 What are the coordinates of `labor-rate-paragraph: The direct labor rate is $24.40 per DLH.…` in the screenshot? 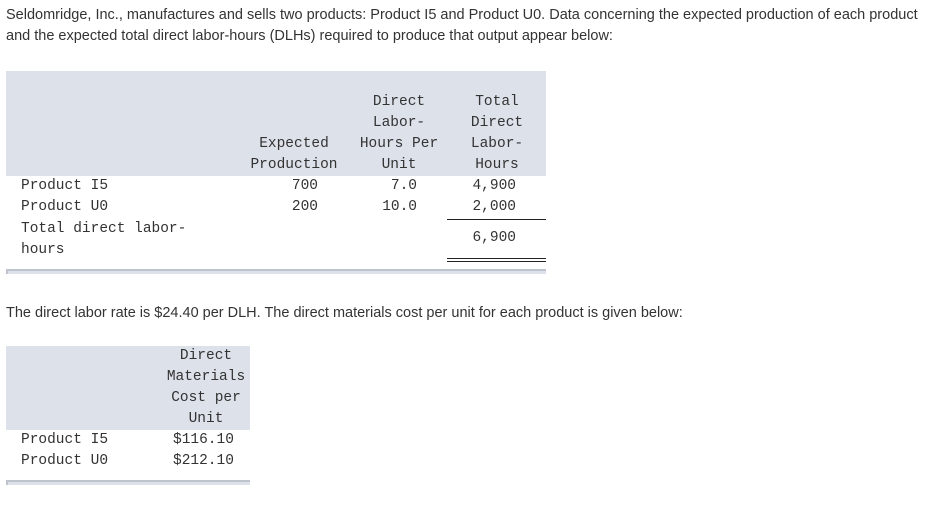 It's located at (344, 313).